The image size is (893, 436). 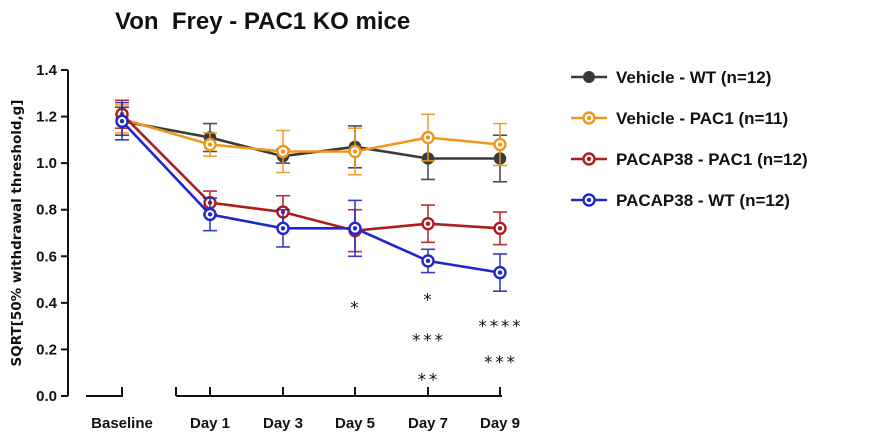 I want to click on legend-item: PACAP38 - WT (n=12), so click(x=680, y=200).